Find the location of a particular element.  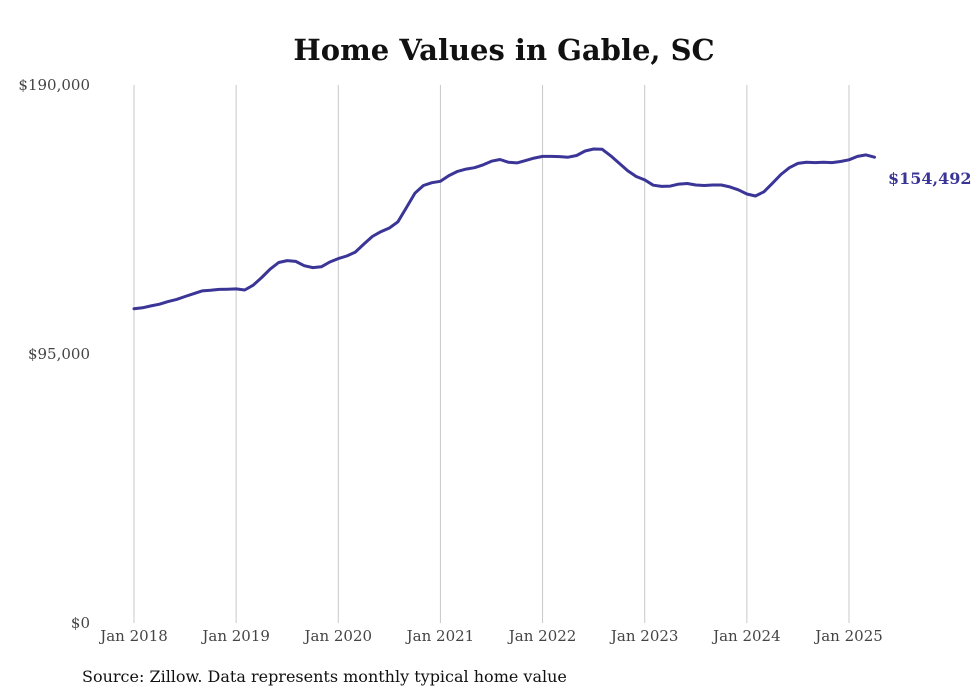

x-tick-label: Jan 2019 is located at coordinates (235, 636).